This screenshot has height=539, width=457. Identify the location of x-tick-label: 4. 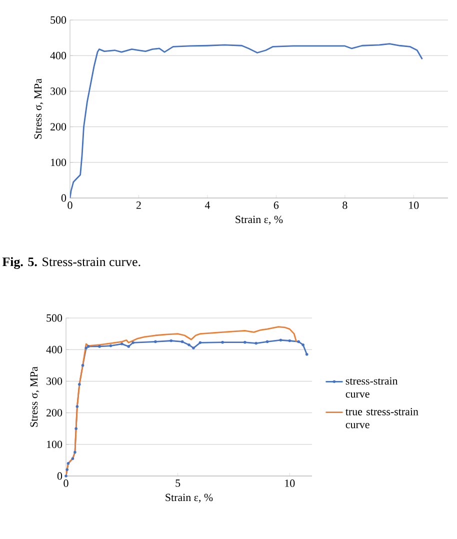
(207, 205).